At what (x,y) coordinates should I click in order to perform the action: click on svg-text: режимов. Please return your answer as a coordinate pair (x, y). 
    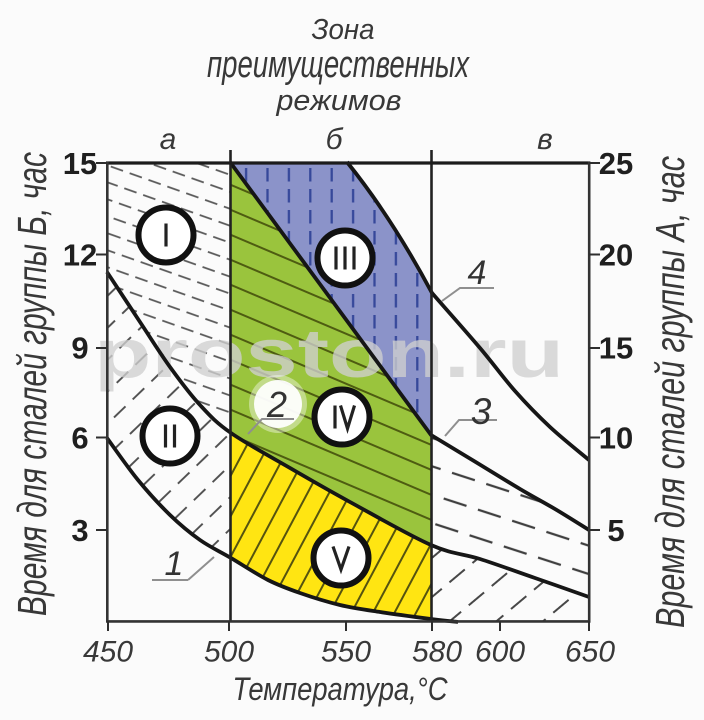
    Looking at the image, I should click on (338, 101).